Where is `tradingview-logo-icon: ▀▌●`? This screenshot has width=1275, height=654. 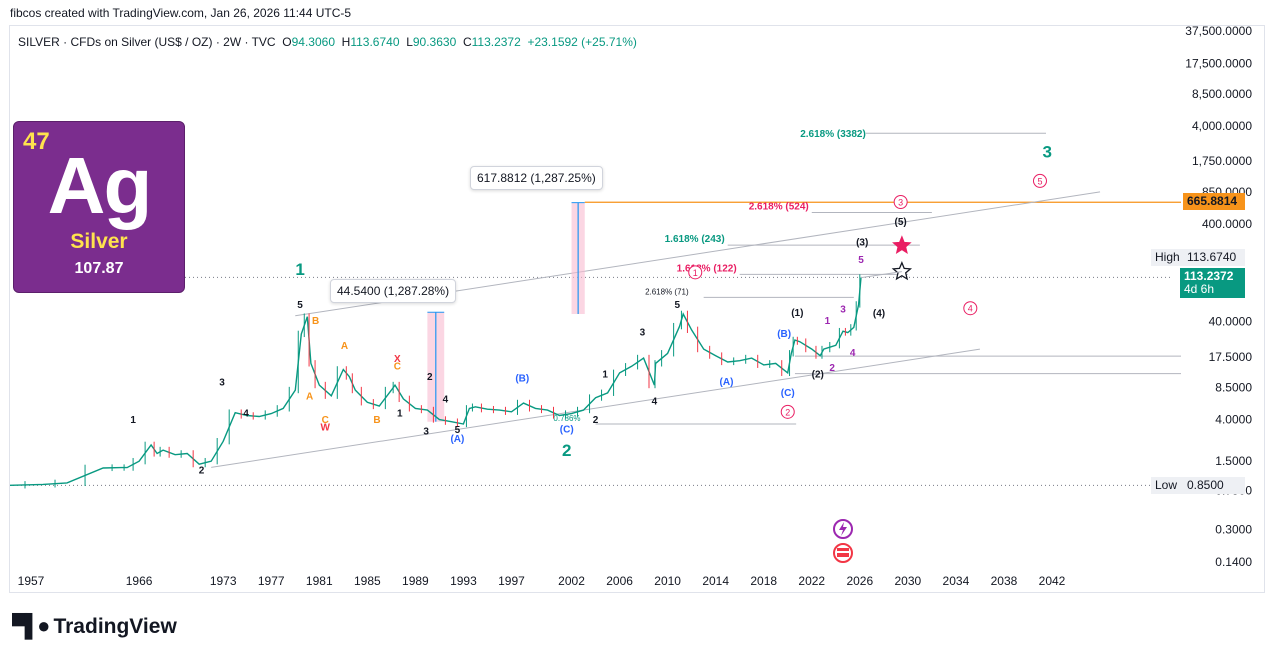
tradingview-logo-icon: ▀▌● is located at coordinates (31, 625).